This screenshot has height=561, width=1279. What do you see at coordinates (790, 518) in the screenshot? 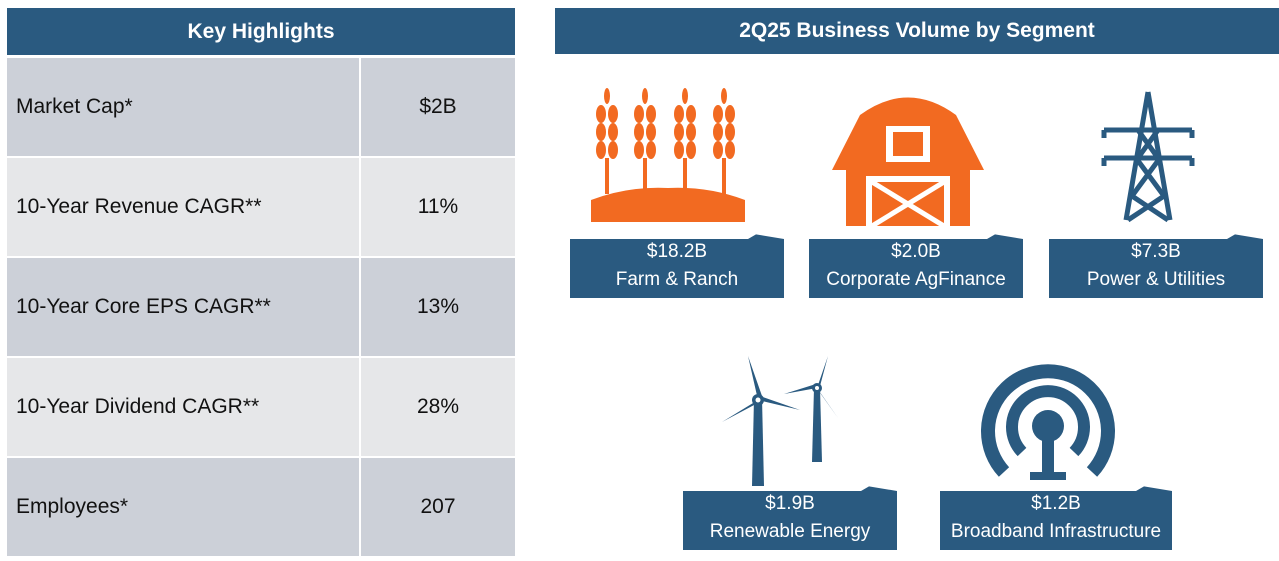
I see `segment-badge-renewable-energy: $1.9B Renewable Energy` at bounding box center [790, 518].